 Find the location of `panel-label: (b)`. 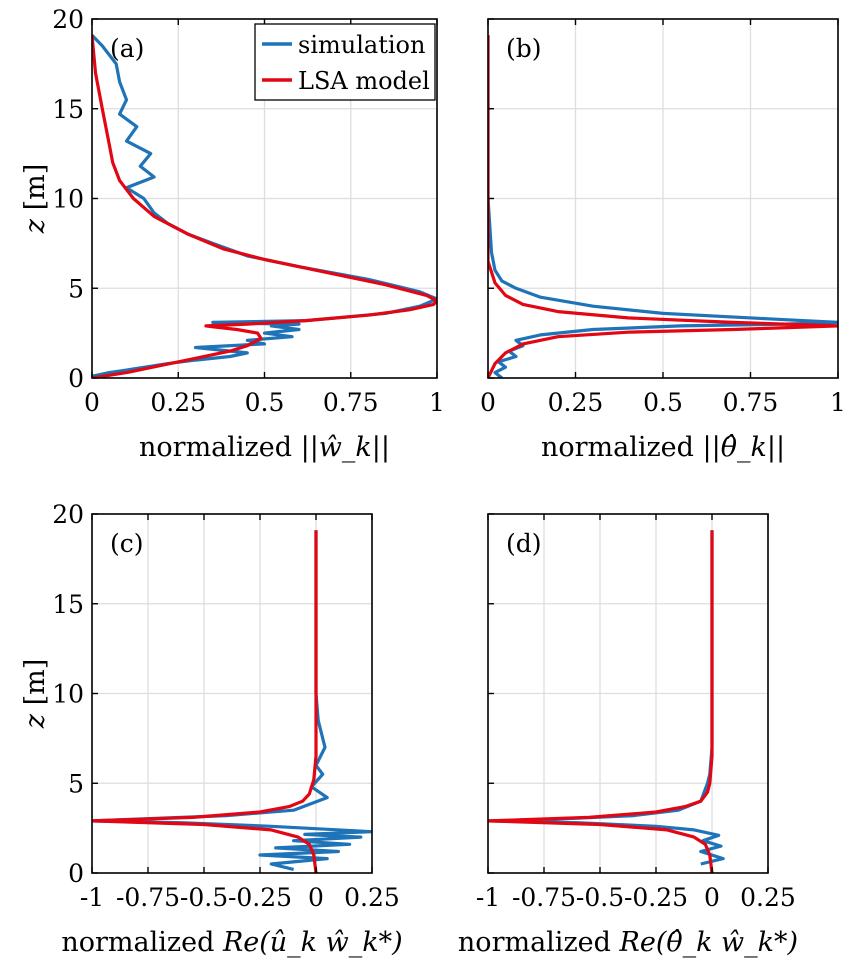

panel-label: (b) is located at coordinates (524, 48).